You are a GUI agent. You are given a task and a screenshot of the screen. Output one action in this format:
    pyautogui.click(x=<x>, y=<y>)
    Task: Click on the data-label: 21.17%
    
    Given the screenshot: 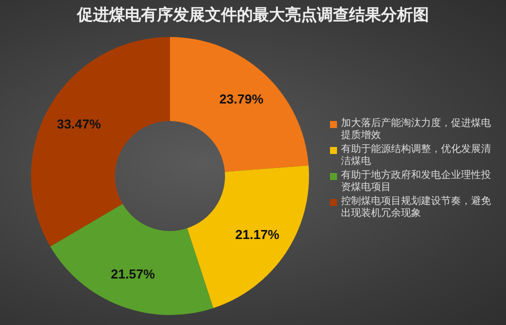 What is the action you would take?
    pyautogui.click(x=257, y=234)
    